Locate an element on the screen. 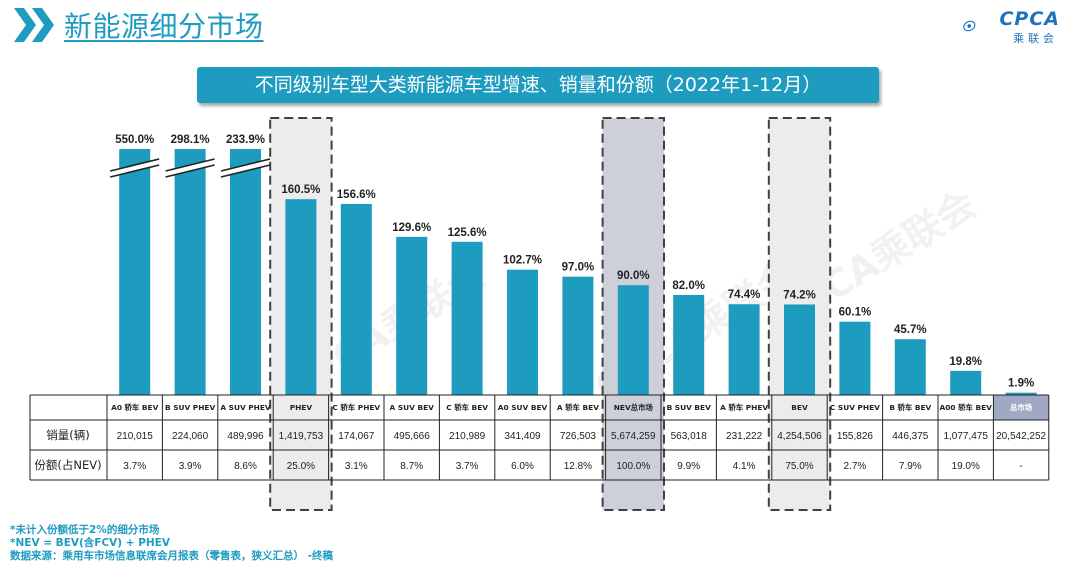 Image resolution: width=1080 pixels, height=565 pixels. table-header-cell: B SUV BEV is located at coordinates (689, 407).